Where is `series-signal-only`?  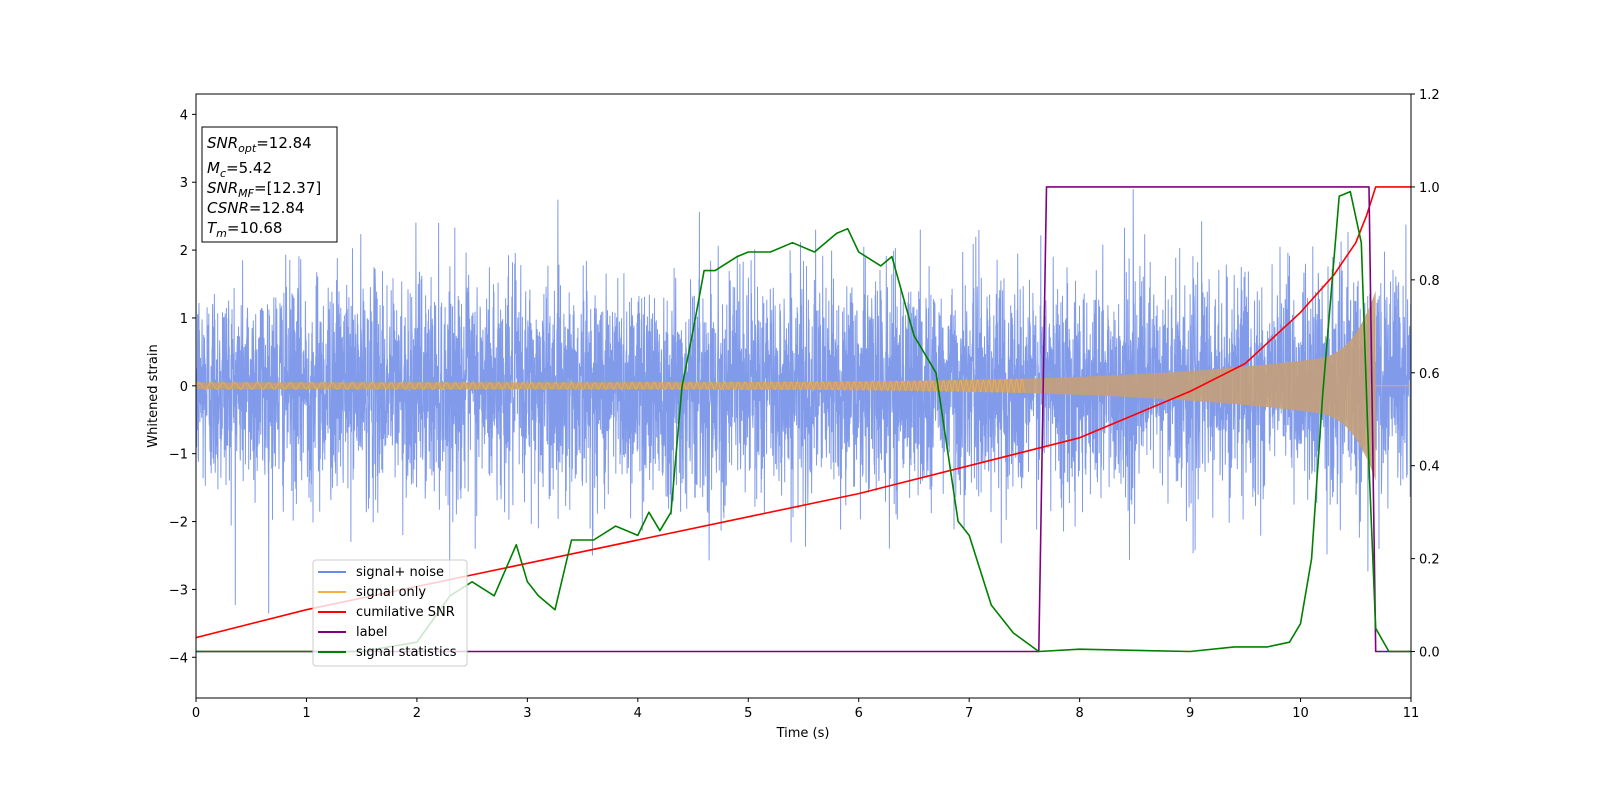 series-signal-only is located at coordinates (803, 386).